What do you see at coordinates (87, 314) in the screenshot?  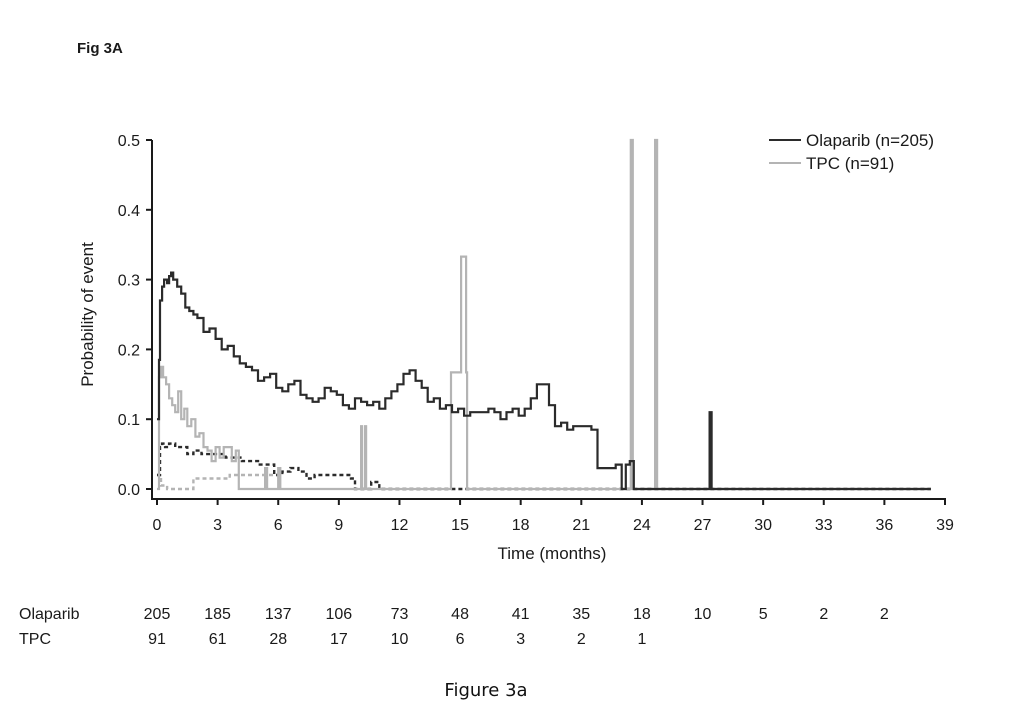 I see `y-axis-title: Probability of event` at bounding box center [87, 314].